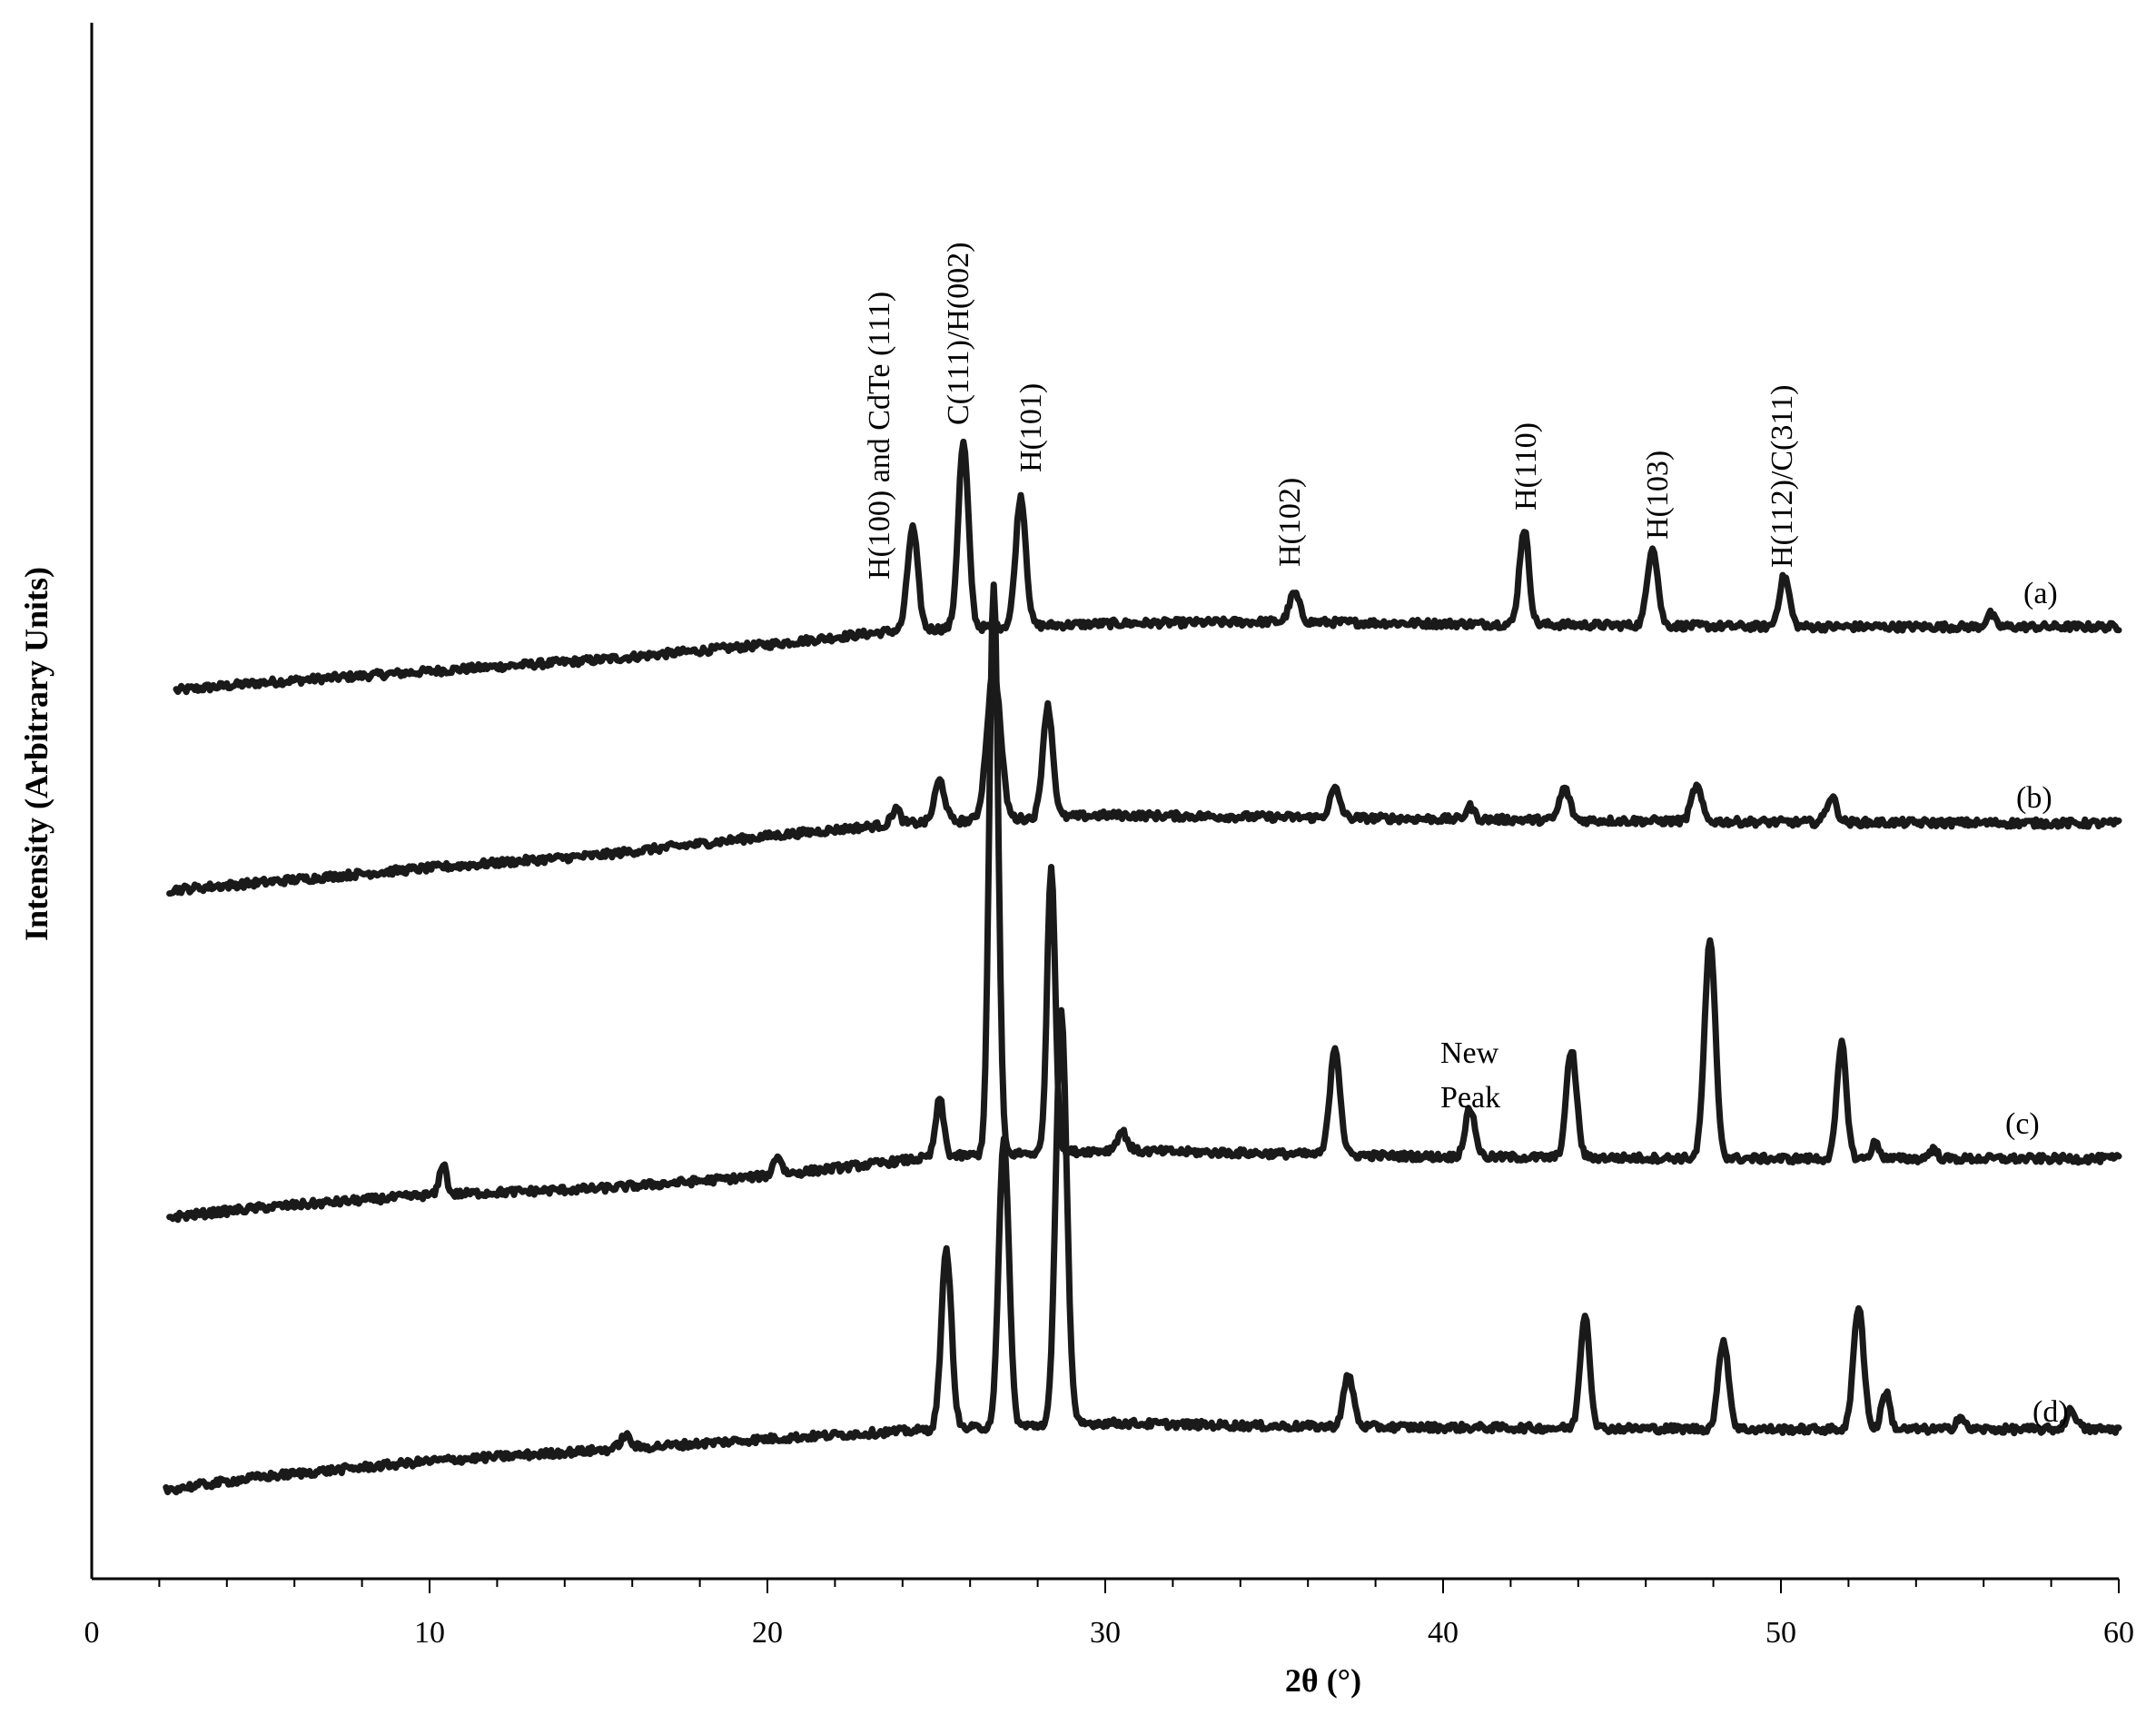 The image size is (2156, 1715). I want to click on x-tick-label: 40, so click(1443, 1633).